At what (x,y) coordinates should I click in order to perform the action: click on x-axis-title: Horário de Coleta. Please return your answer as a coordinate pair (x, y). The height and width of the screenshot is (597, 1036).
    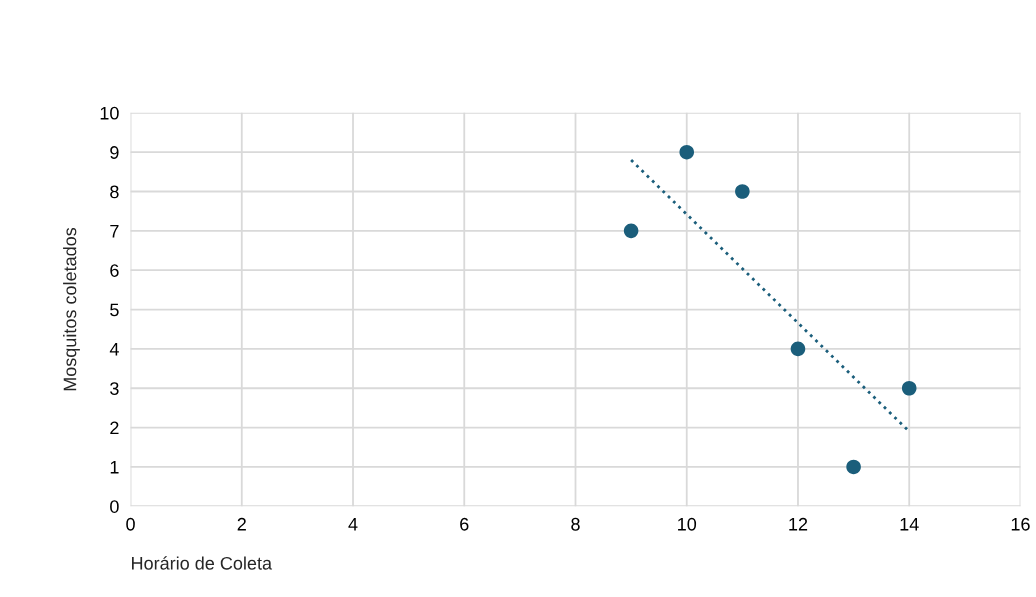
    Looking at the image, I should click on (202, 563).